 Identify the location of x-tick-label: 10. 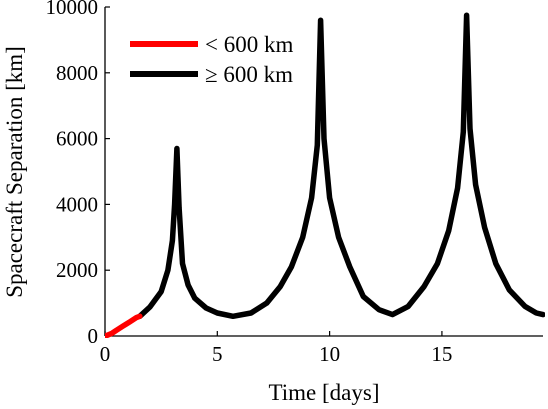
(329, 354).